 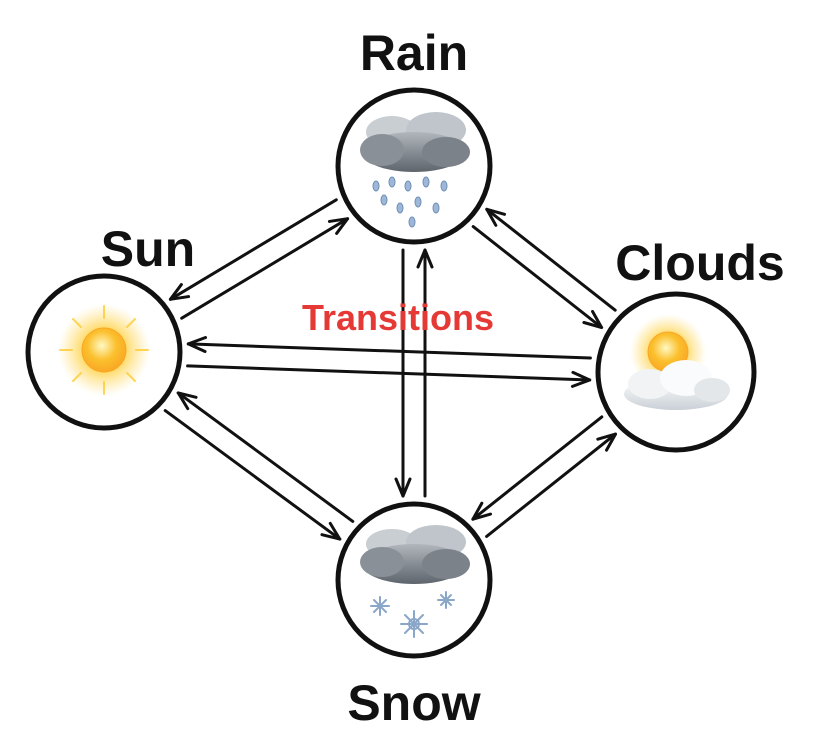 I want to click on sun-icon, so click(x=104, y=350).